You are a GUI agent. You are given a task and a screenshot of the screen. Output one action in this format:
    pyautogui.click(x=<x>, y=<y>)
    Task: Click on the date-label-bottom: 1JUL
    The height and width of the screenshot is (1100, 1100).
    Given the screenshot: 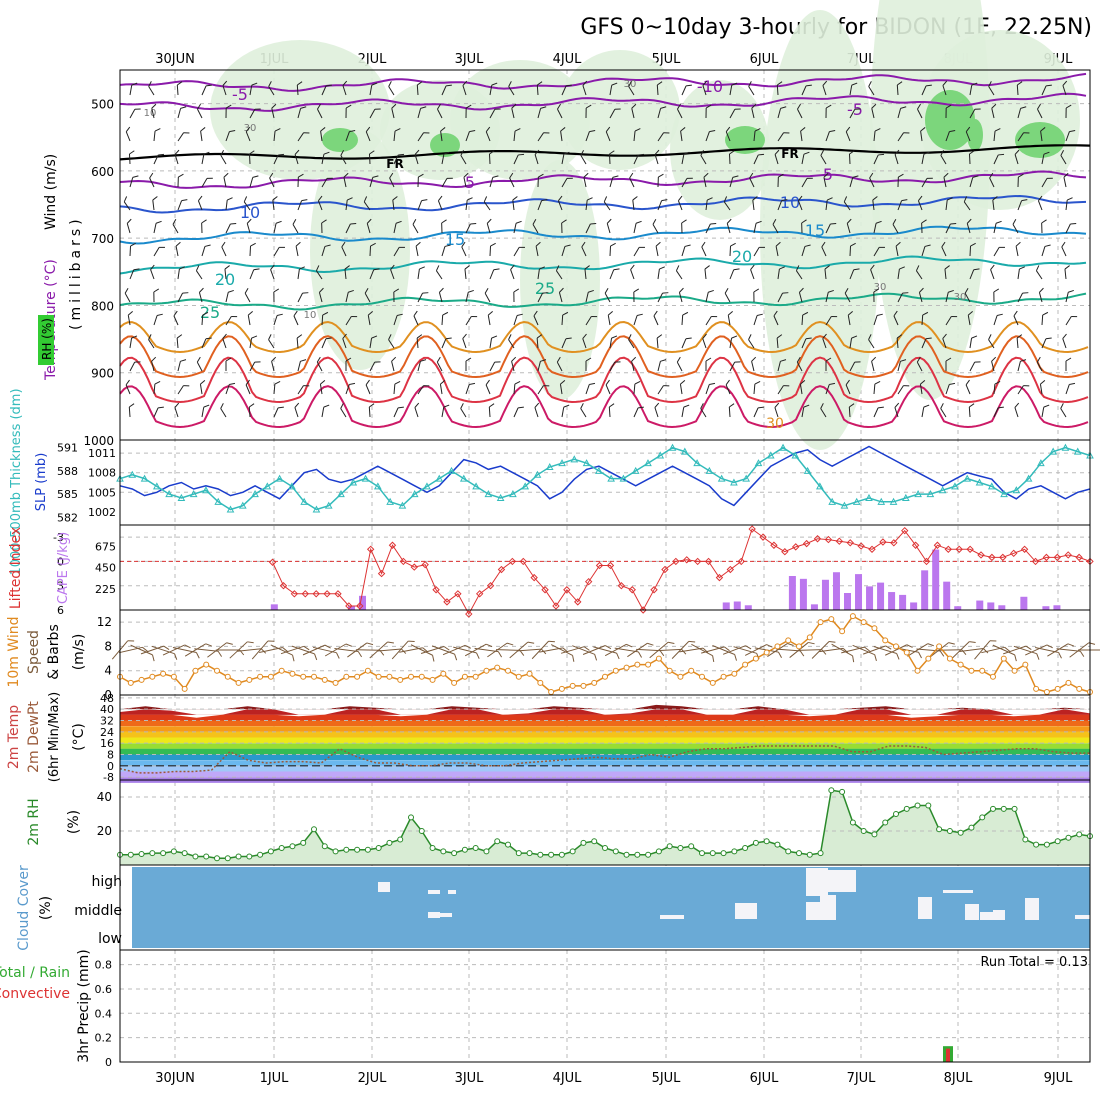 What is the action you would take?
    pyautogui.click(x=275, y=1078)
    